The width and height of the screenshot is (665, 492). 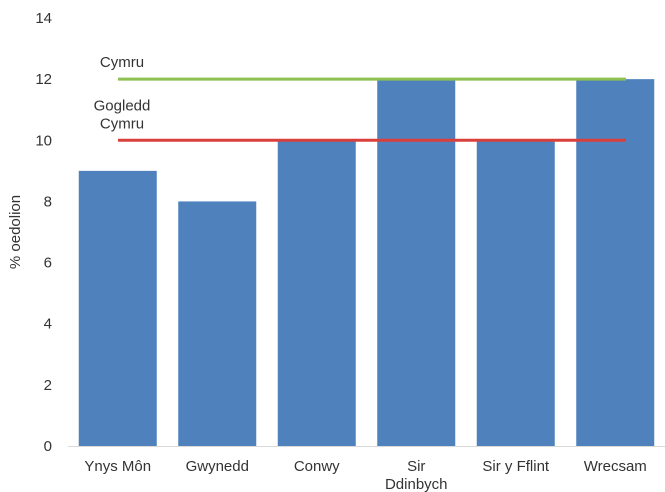 I want to click on y-tick-label: 8, so click(x=48, y=201).